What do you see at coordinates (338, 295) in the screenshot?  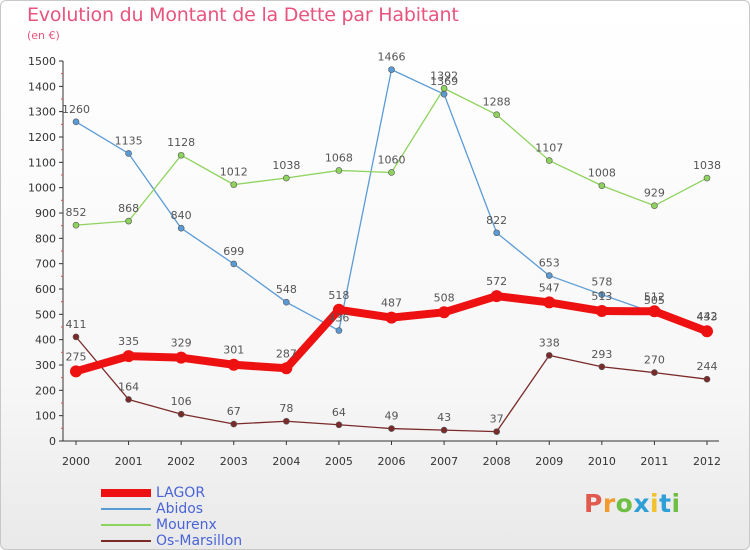 I see `data-label: 518` at bounding box center [338, 295].